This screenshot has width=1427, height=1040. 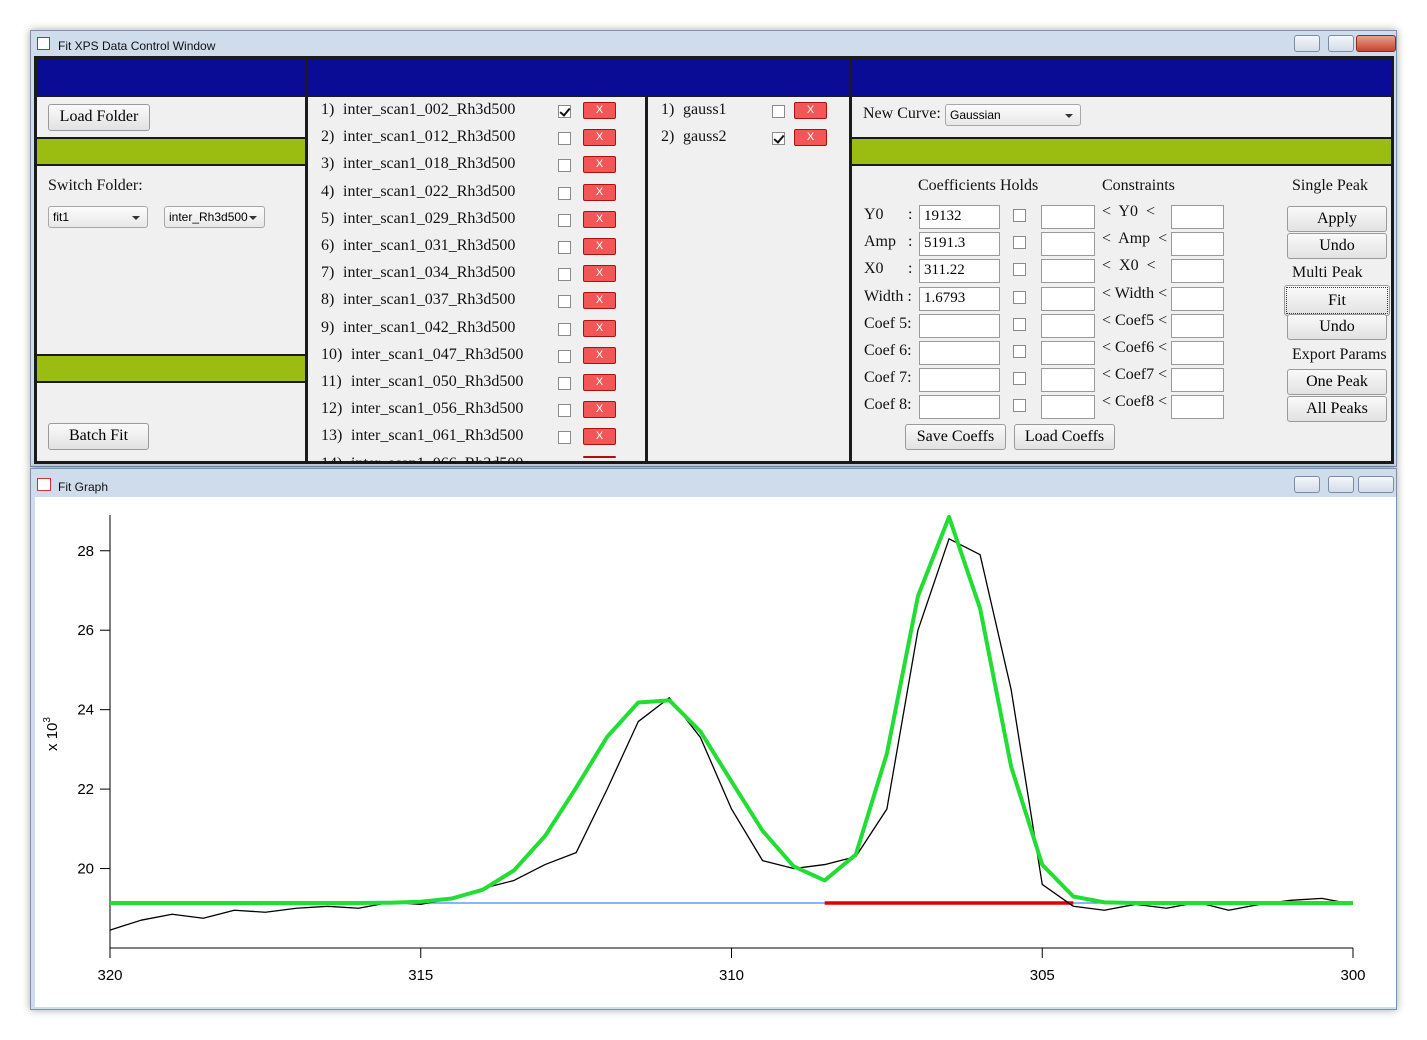 What do you see at coordinates (429, 109) in the screenshot?
I see `file-name: inter_scan1_002_Rh3d500` at bounding box center [429, 109].